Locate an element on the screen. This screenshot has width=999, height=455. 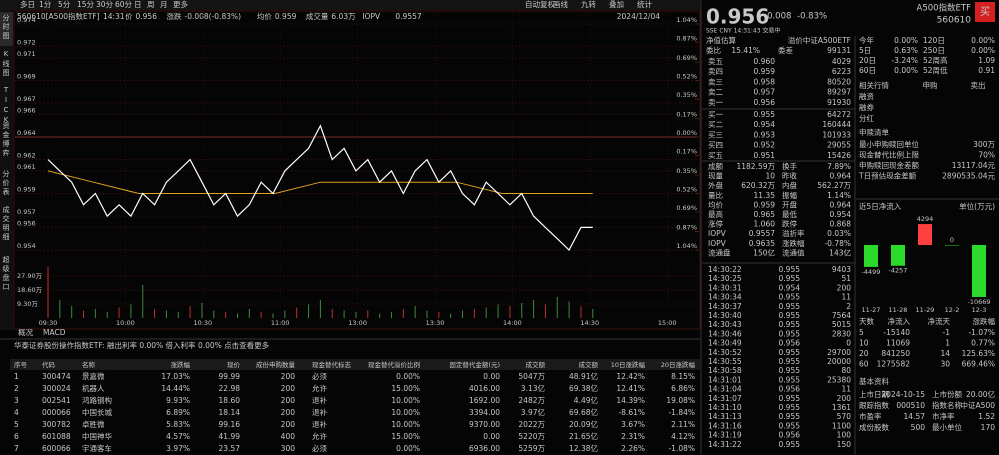
table-cell: 8.15% is located at coordinates (683, 376).